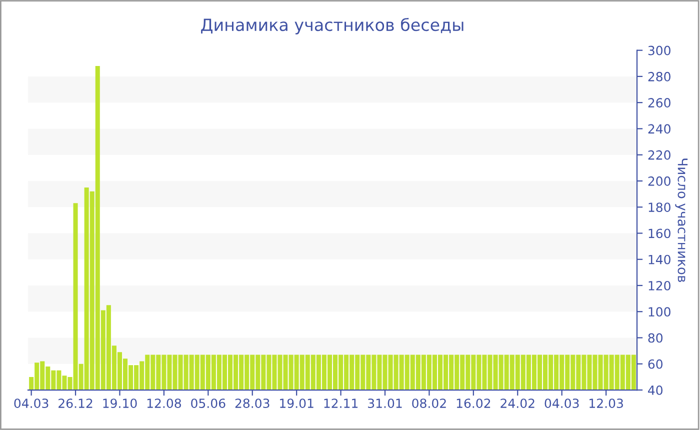 Image resolution: width=700 pixels, height=430 pixels. What do you see at coordinates (332, 26) in the screenshot?
I see `chart-title: Динамика участников беседы` at bounding box center [332, 26].